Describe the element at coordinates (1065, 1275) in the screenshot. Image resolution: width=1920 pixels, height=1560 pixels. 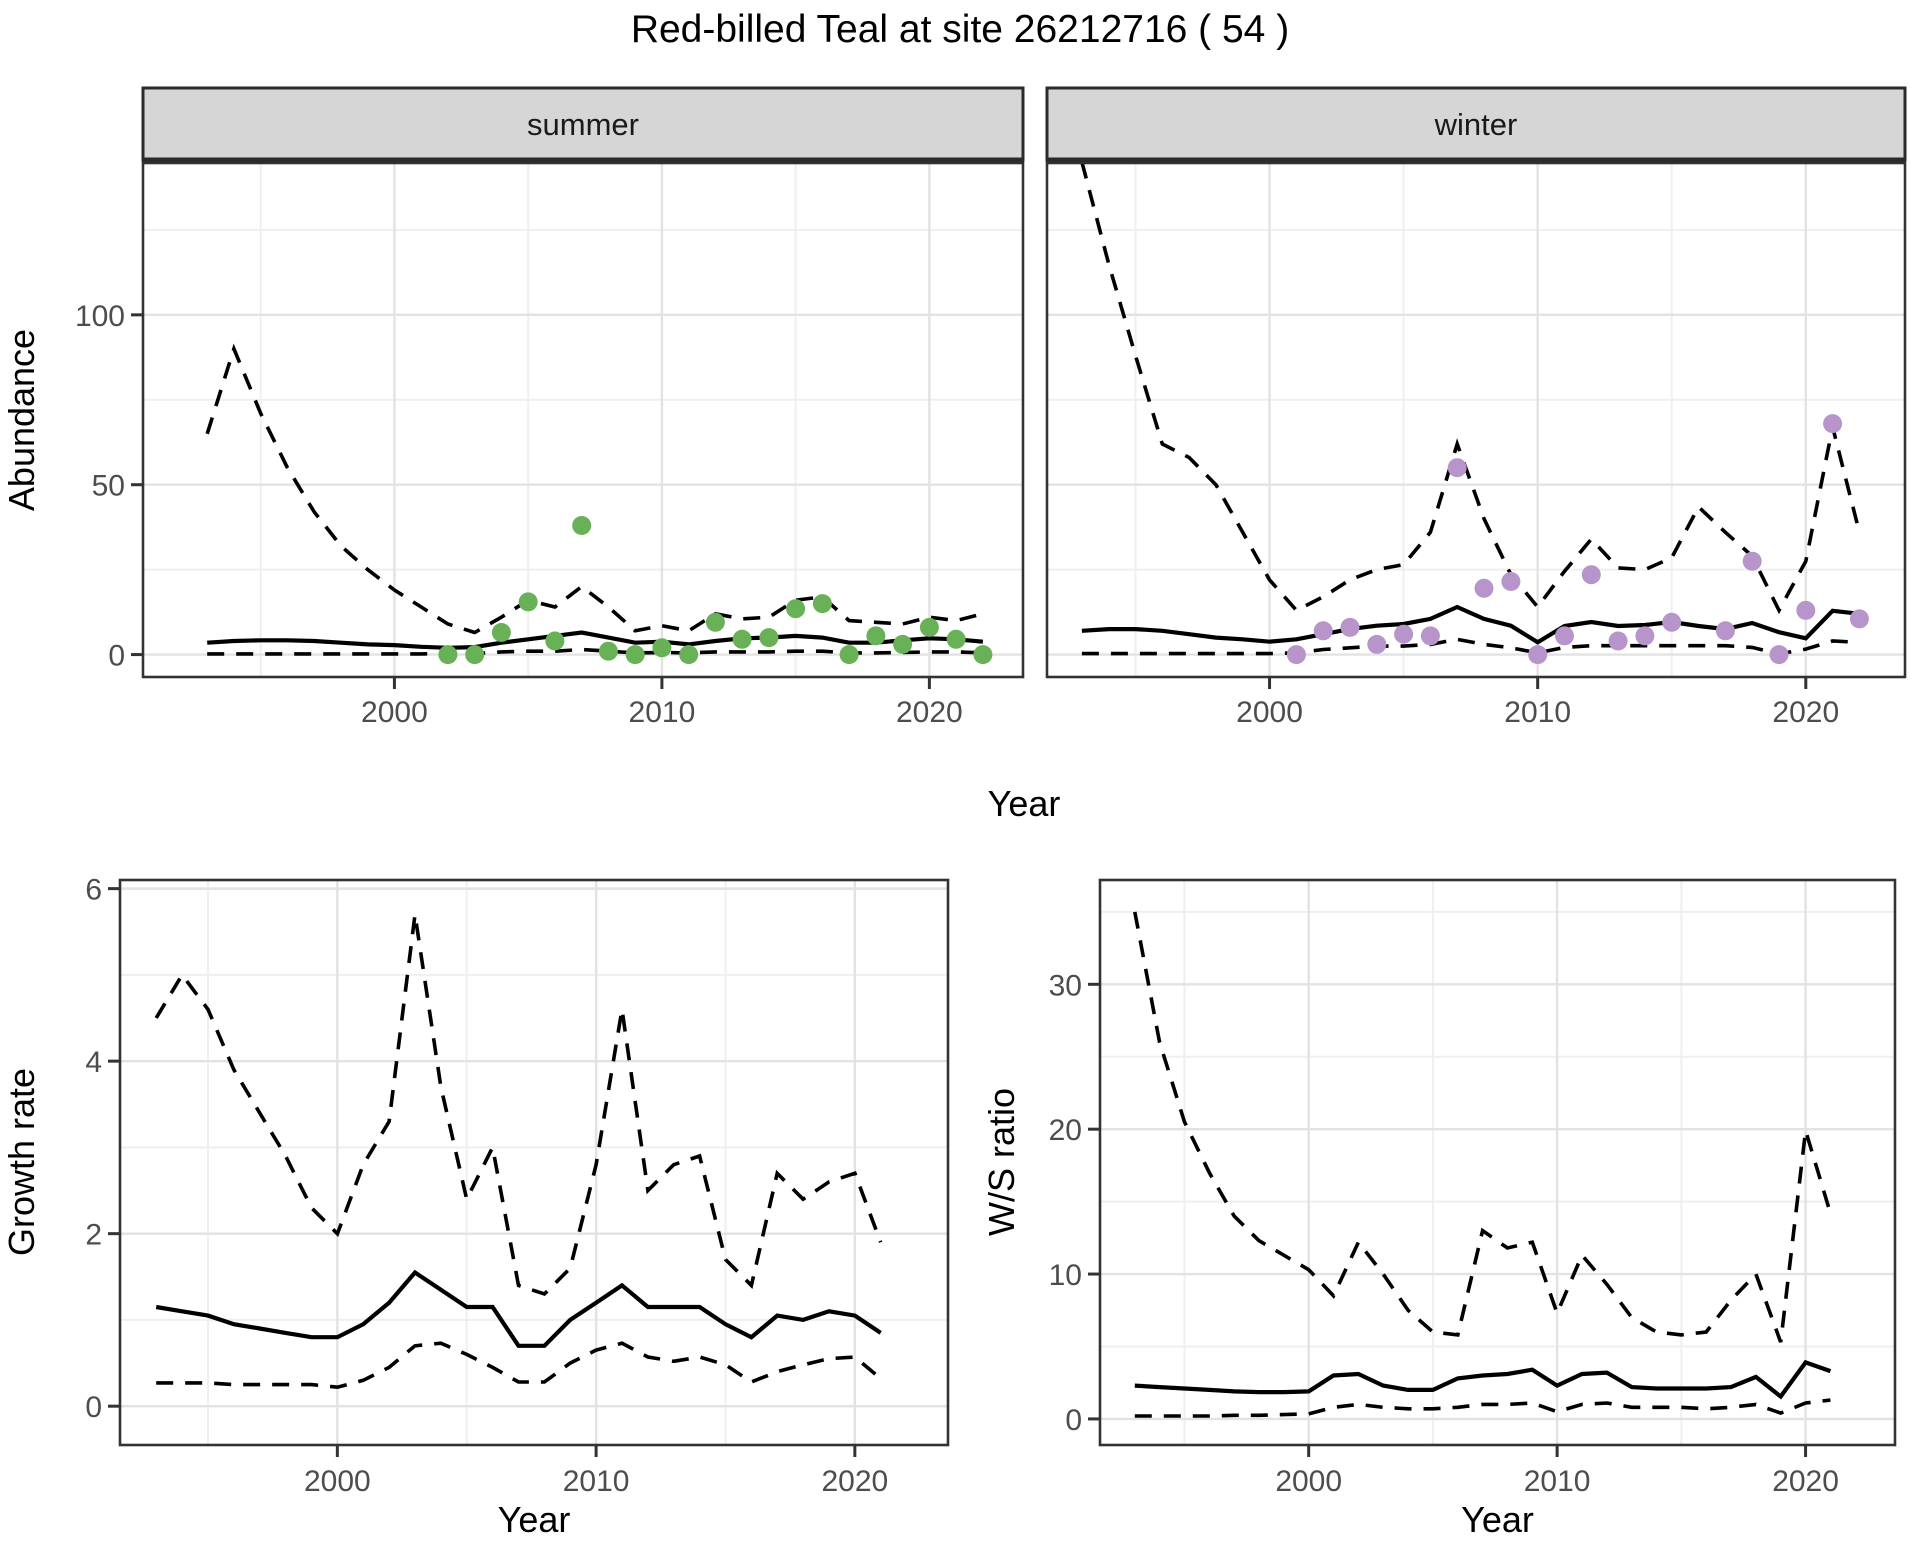
I see `y-tick-label: 10` at that location.